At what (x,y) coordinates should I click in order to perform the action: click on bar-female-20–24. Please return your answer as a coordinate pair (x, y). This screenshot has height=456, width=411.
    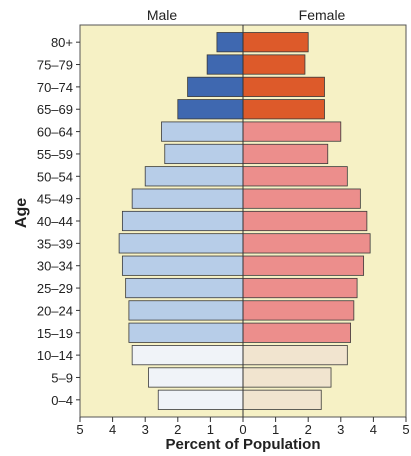
    Looking at the image, I should click on (298, 310).